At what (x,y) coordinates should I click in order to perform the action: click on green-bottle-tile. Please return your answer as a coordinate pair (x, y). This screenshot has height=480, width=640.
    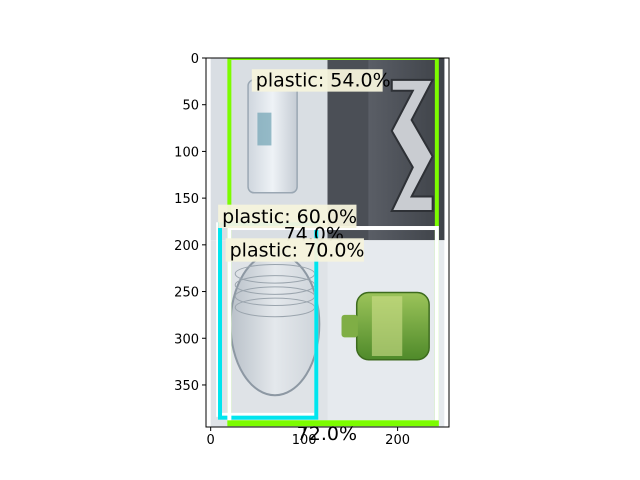
    Looking at the image, I should click on (386, 333).